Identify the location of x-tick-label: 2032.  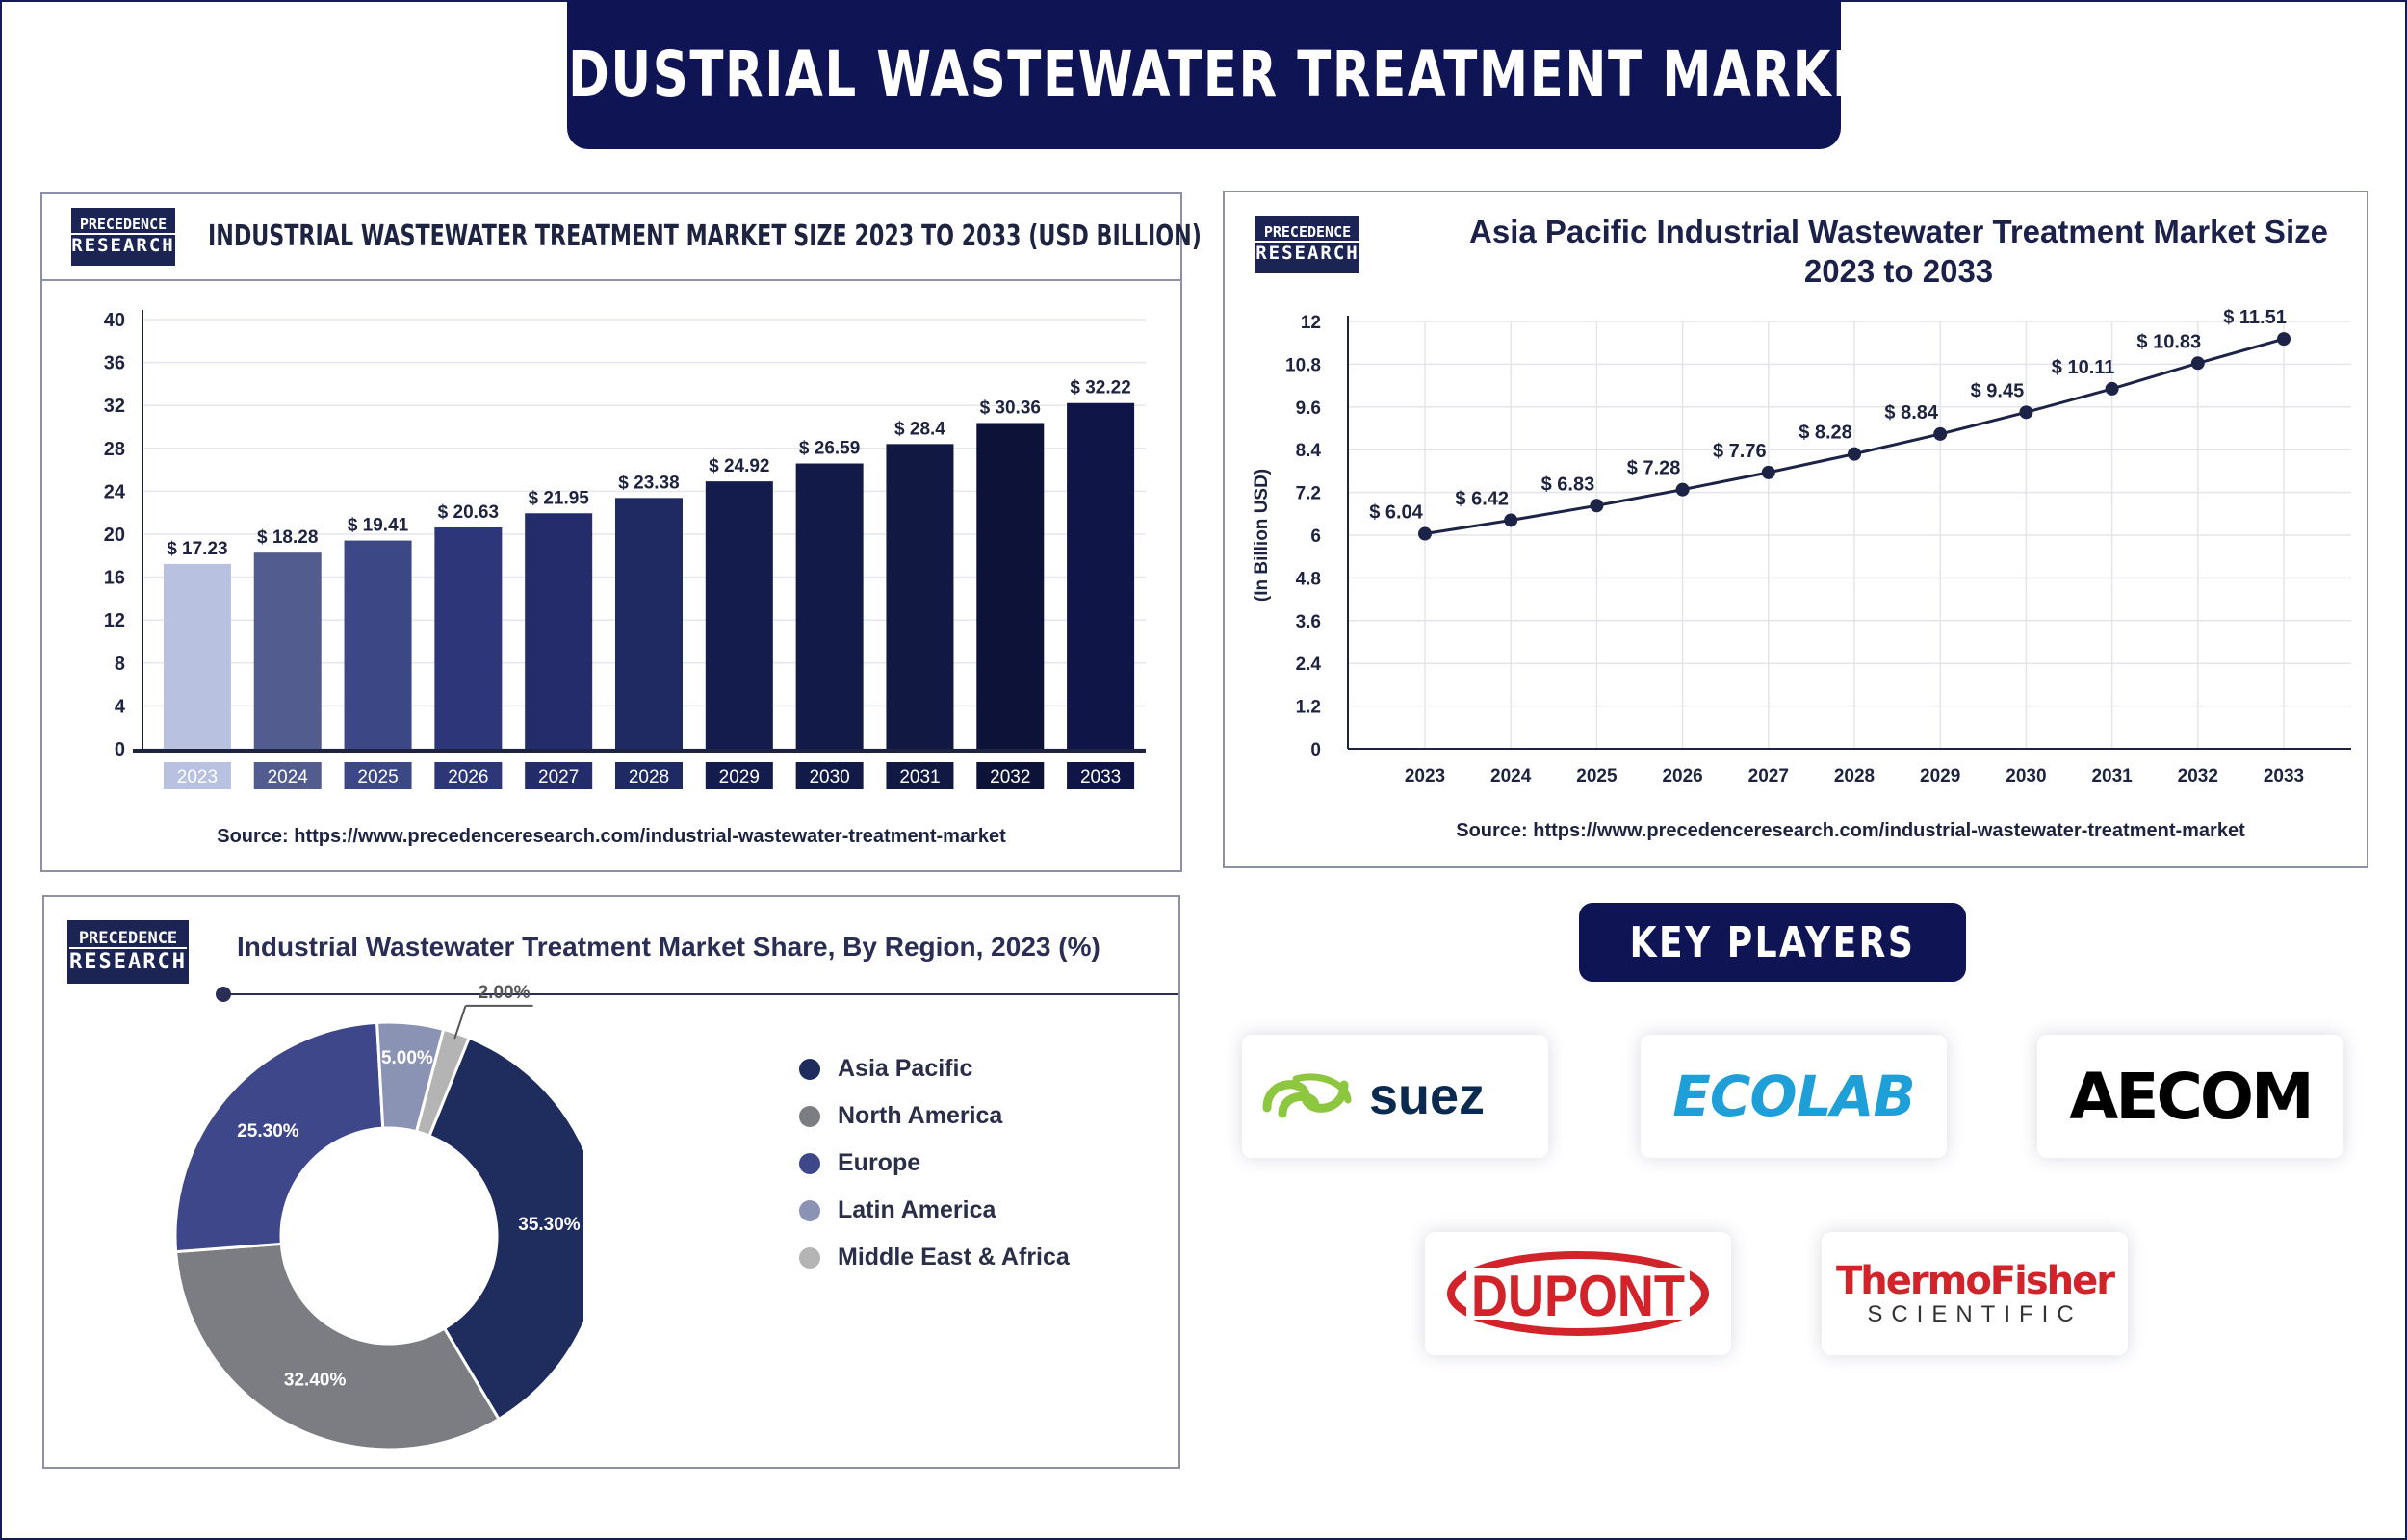
(1010, 777).